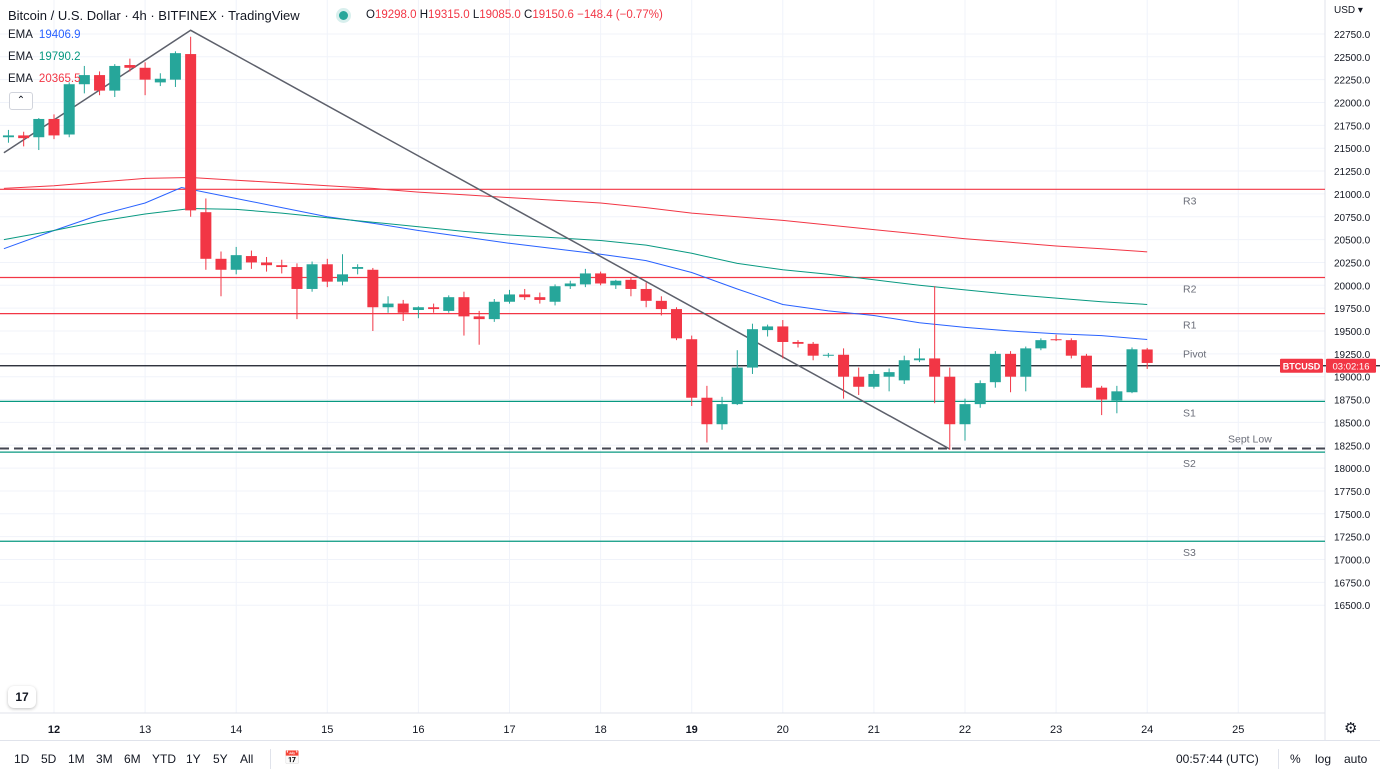 This screenshot has height=777, width=1380. Describe the element at coordinates (600, 730) in the screenshot. I see `x-tick-label: 18` at that location.